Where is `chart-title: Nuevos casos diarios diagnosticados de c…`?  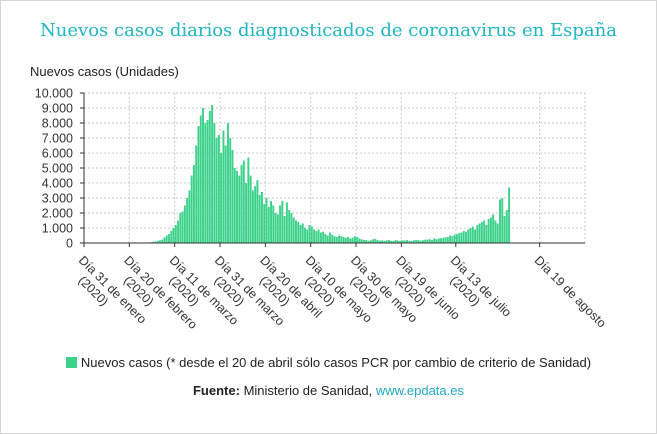
chart-title: Nuevos casos diarios diagnosticados de c… is located at coordinates (328, 30).